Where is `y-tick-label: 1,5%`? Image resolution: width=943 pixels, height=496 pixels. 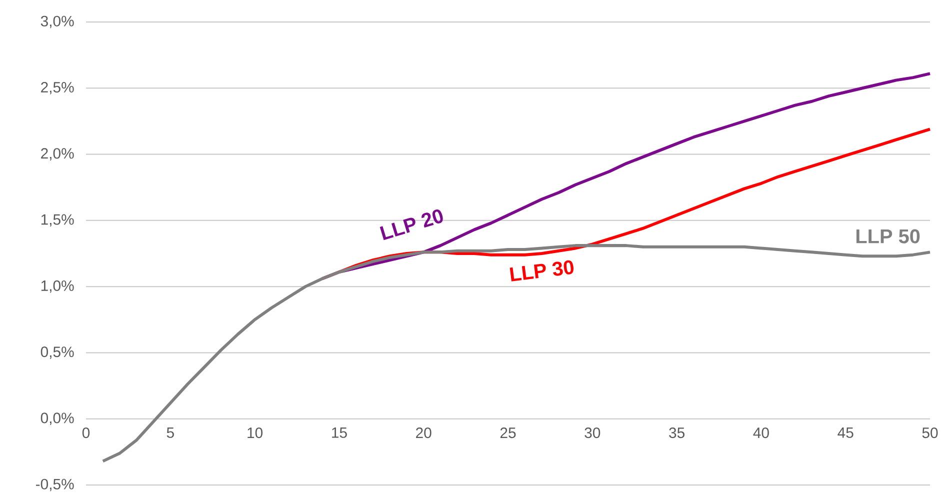 y-tick-label: 1,5% is located at coordinates (57, 220).